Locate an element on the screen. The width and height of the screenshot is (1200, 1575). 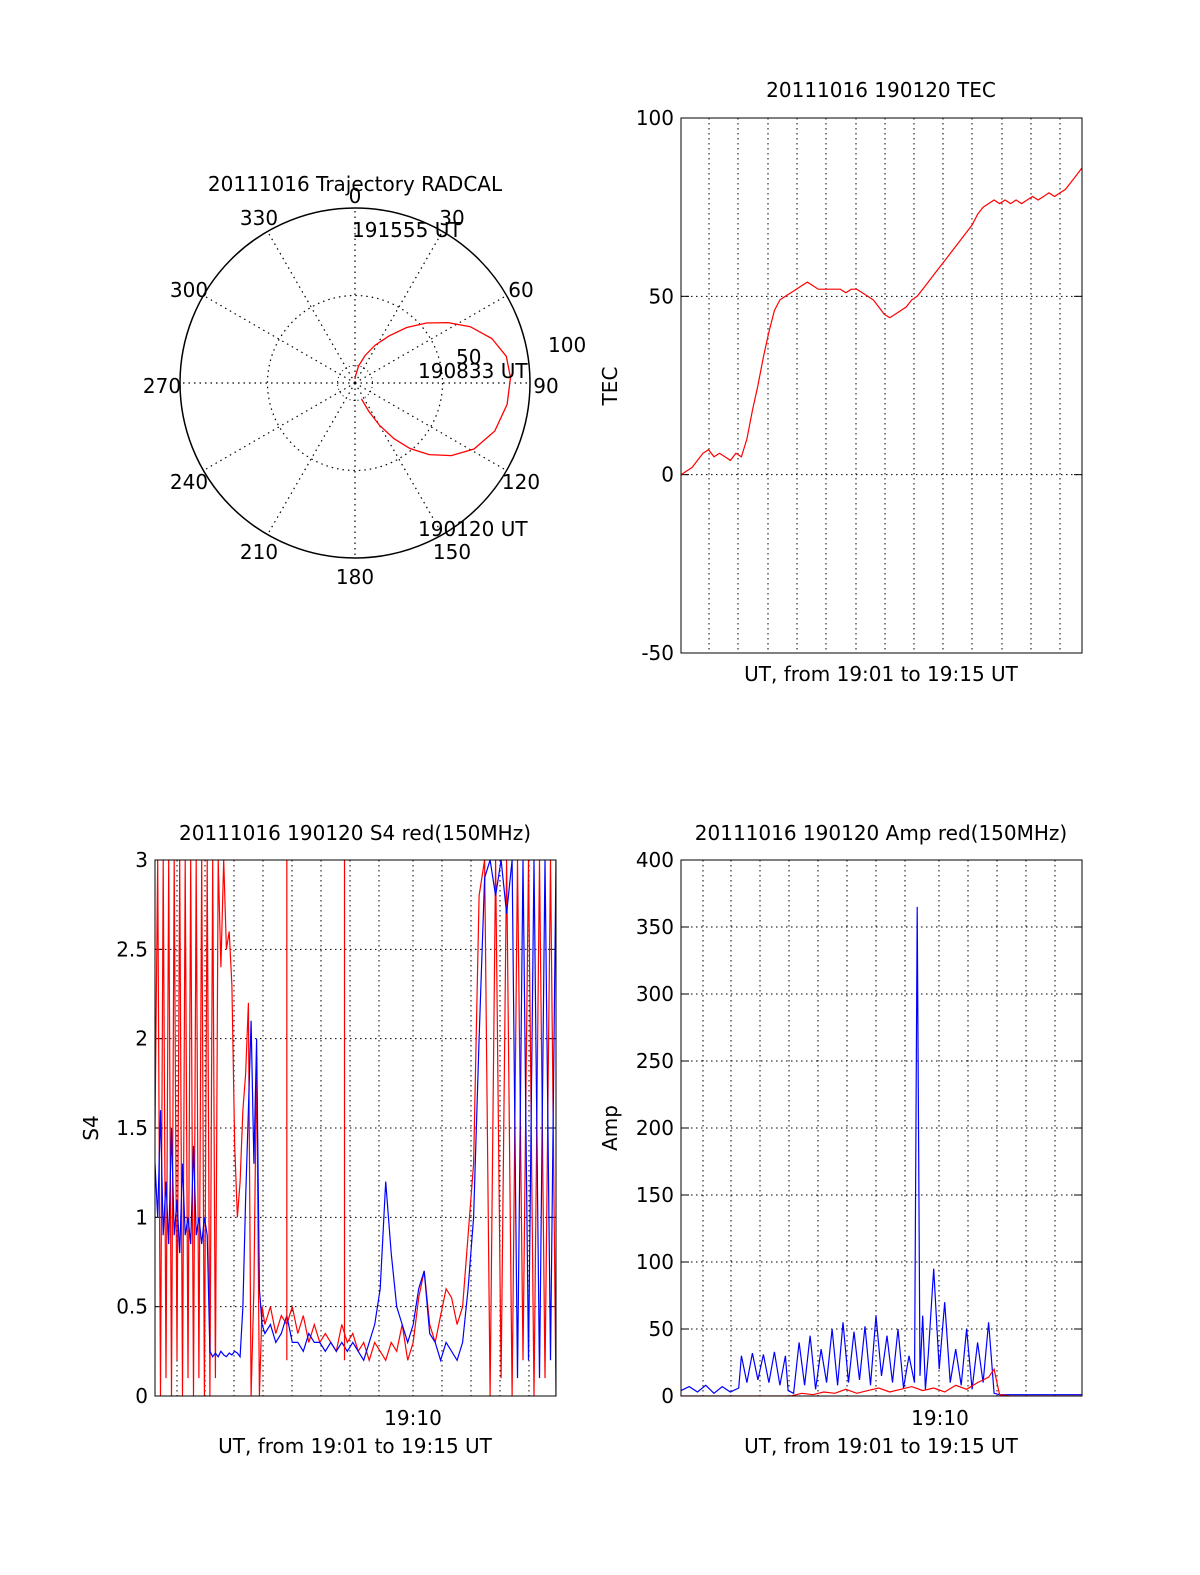
s4-x-tick-label: 19:10 is located at coordinates (413, 1418).